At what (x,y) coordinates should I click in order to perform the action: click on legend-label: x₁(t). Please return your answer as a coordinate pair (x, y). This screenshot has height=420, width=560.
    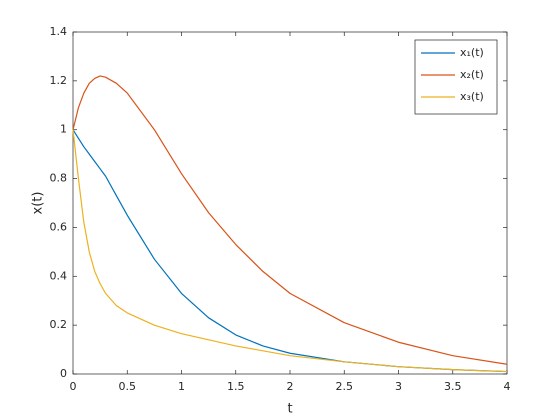
    Looking at the image, I should click on (472, 52).